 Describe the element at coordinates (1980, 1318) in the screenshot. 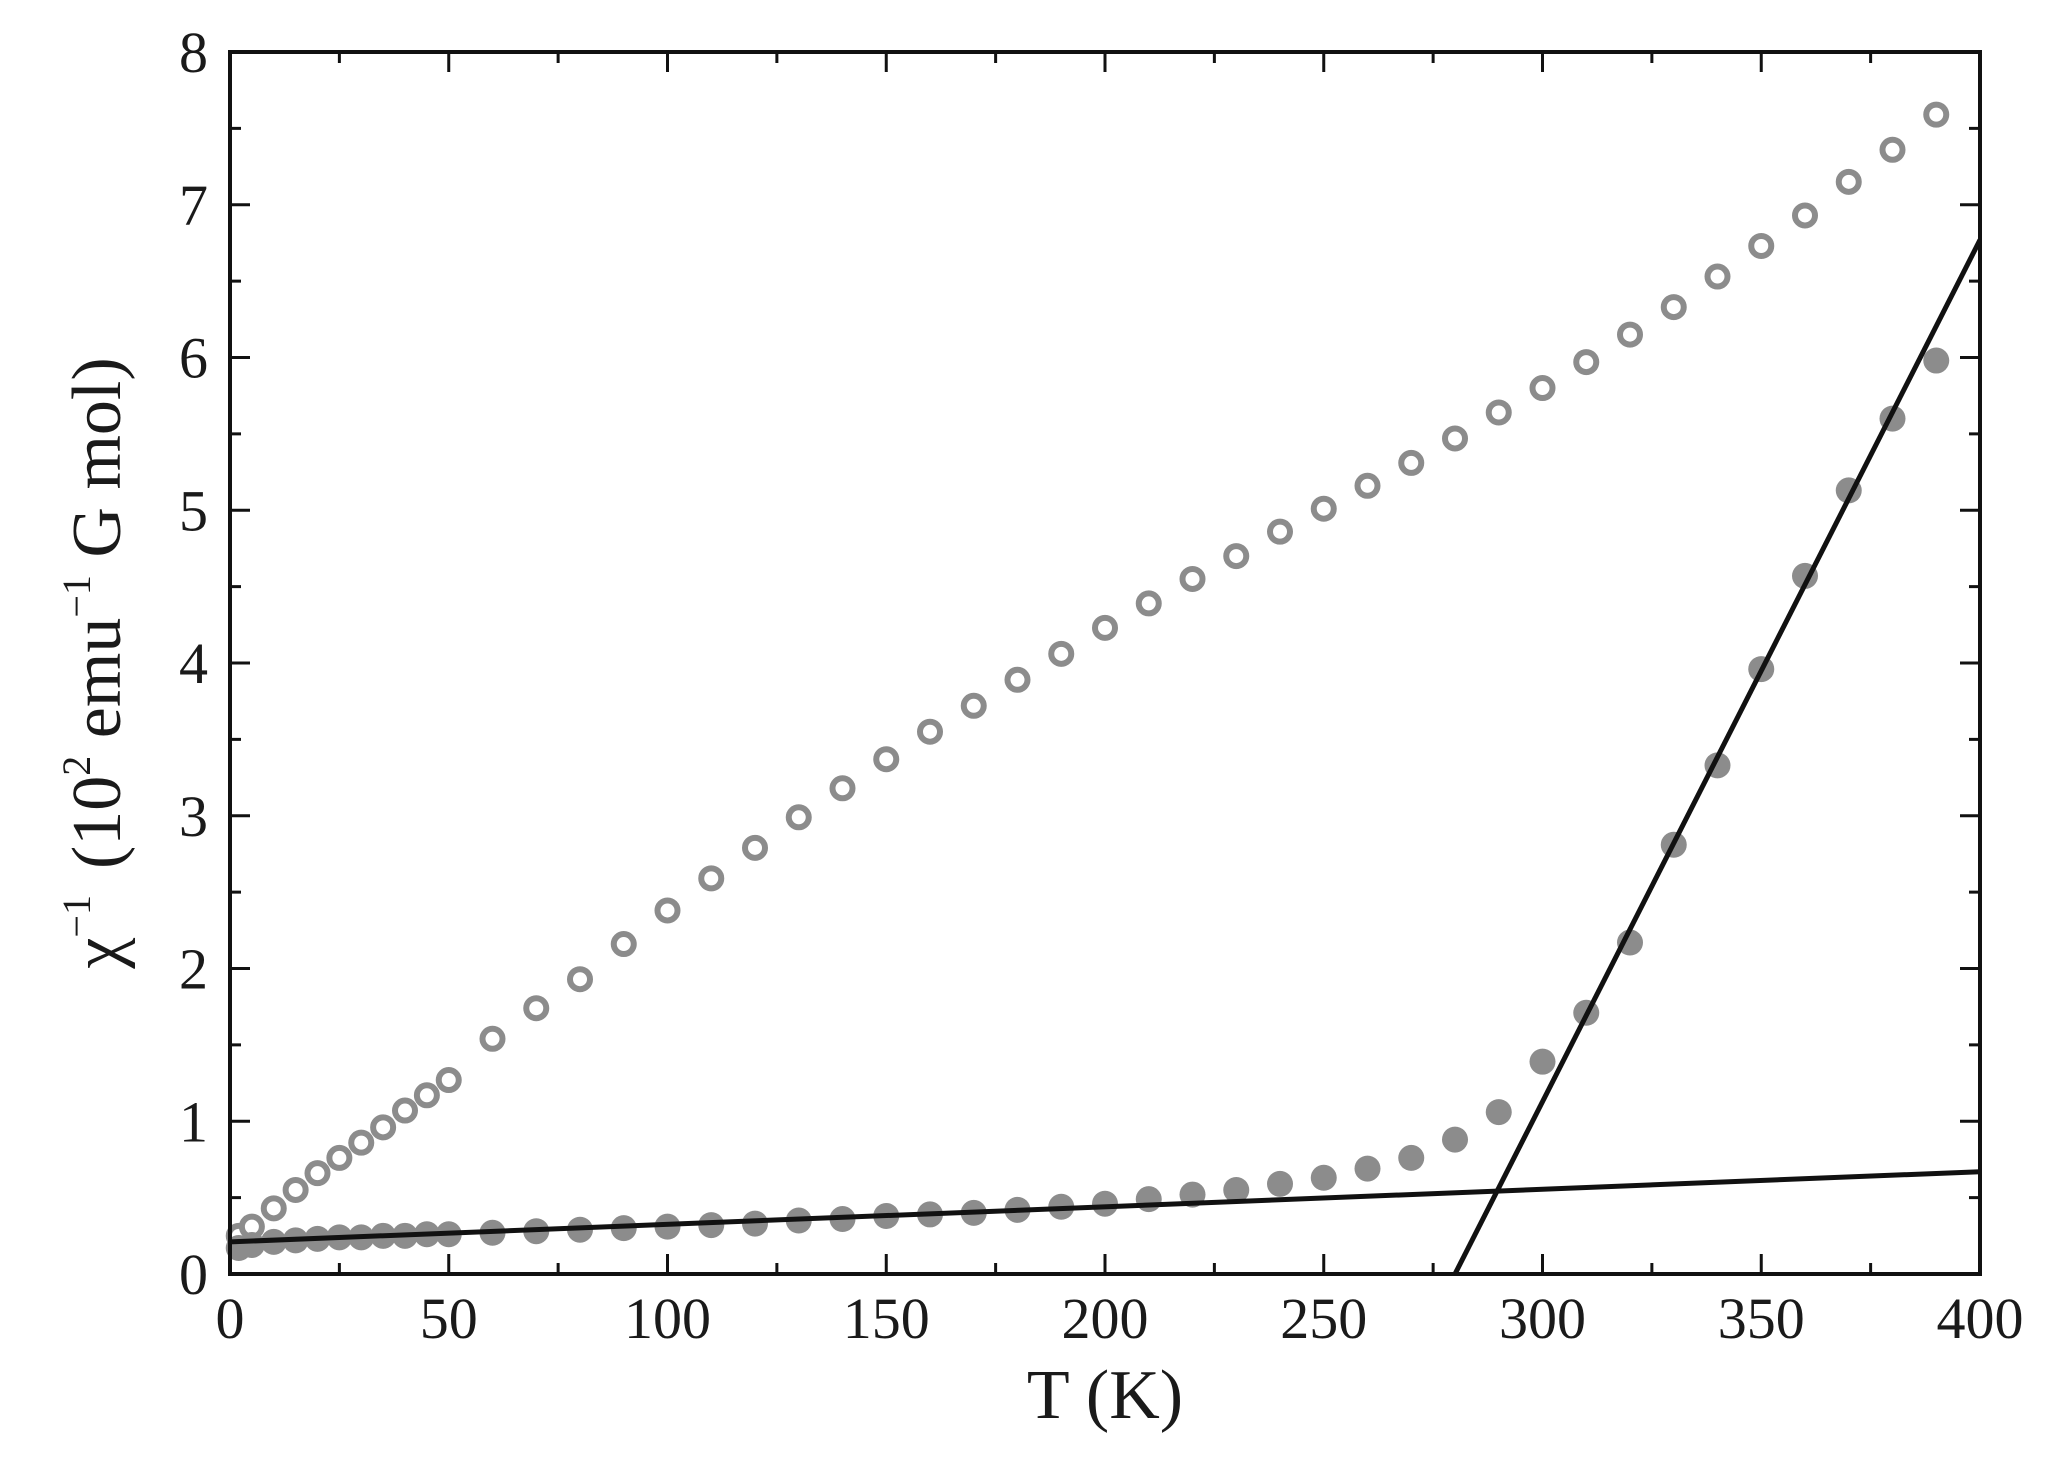

I see `x-tick-label: 400` at that location.